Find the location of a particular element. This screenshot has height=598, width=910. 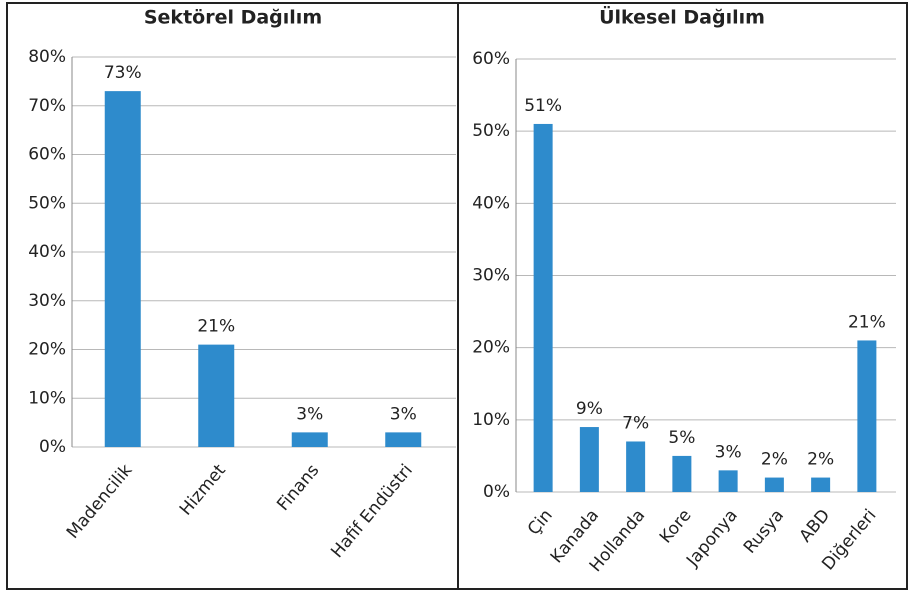

data-label: 51% is located at coordinates (543, 106).